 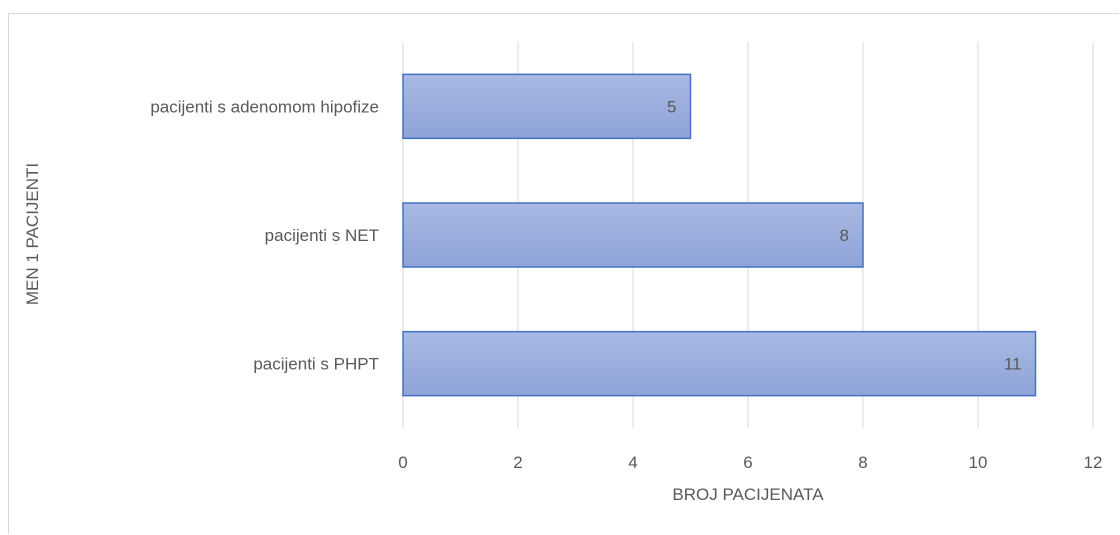 What do you see at coordinates (747, 462) in the screenshot?
I see `x-tick-label-6: 6` at bounding box center [747, 462].